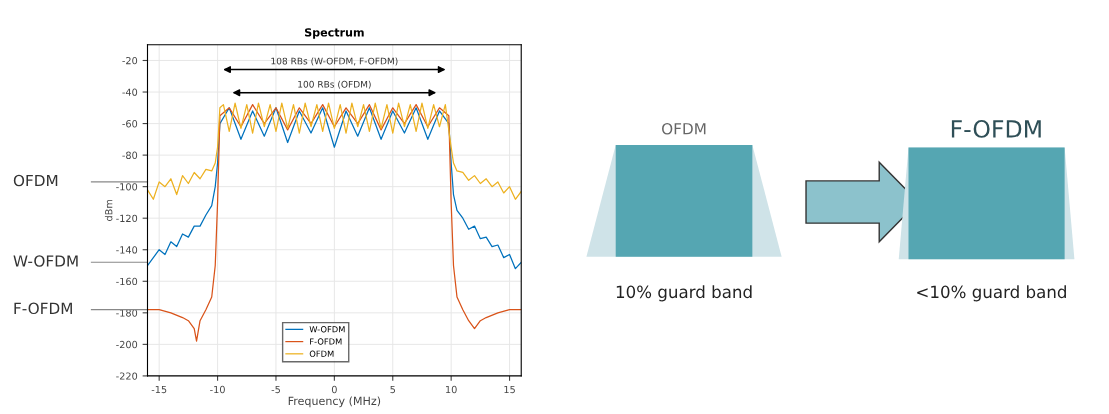 The width and height of the screenshot is (1109, 414). I want to click on x-tick-label: -5, so click(275, 389).